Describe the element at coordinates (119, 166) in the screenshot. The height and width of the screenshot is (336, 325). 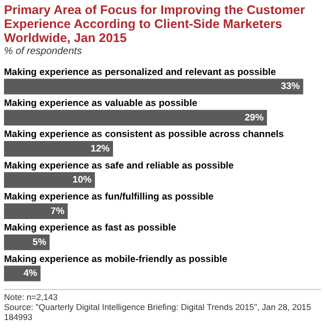
I see `y-tick-label: Making experience as safe and reliable as possible` at that location.